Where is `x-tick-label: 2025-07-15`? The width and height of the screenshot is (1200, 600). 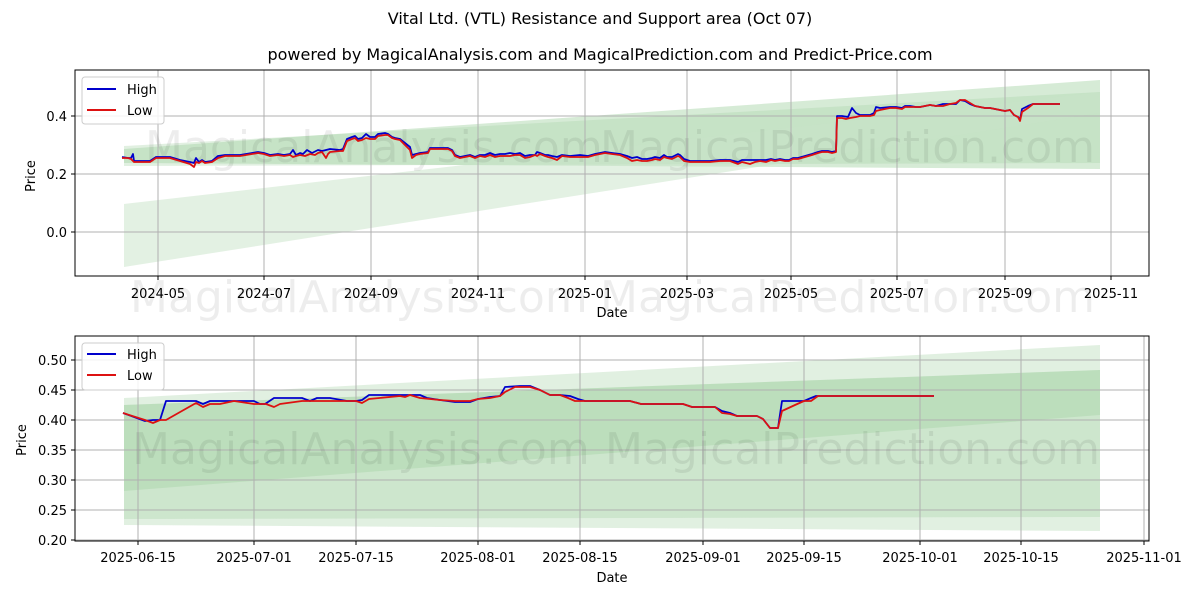
x-tick-label: 2025-07-15 is located at coordinates (356, 558).